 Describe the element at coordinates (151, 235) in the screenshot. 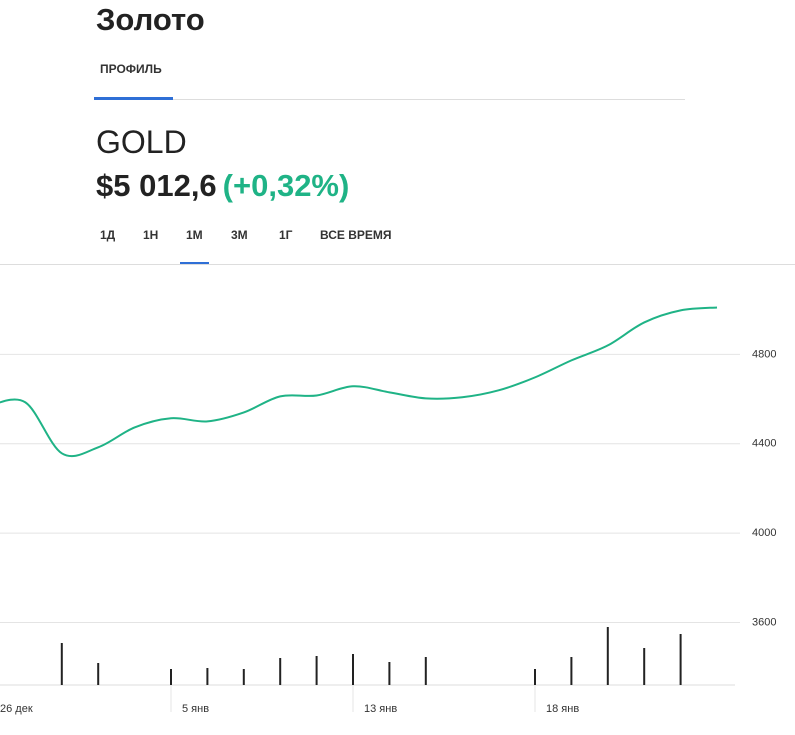

I see `period-tab: 1Н` at that location.